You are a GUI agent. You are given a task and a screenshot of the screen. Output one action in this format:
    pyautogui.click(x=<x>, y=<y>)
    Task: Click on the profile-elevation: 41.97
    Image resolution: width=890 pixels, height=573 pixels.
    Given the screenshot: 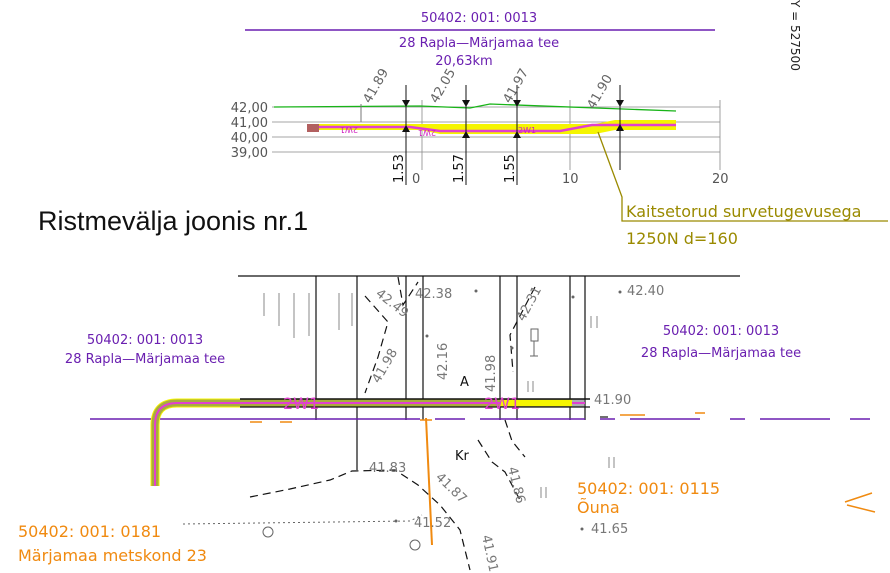 What is the action you would take?
    pyautogui.click(x=516, y=86)
    